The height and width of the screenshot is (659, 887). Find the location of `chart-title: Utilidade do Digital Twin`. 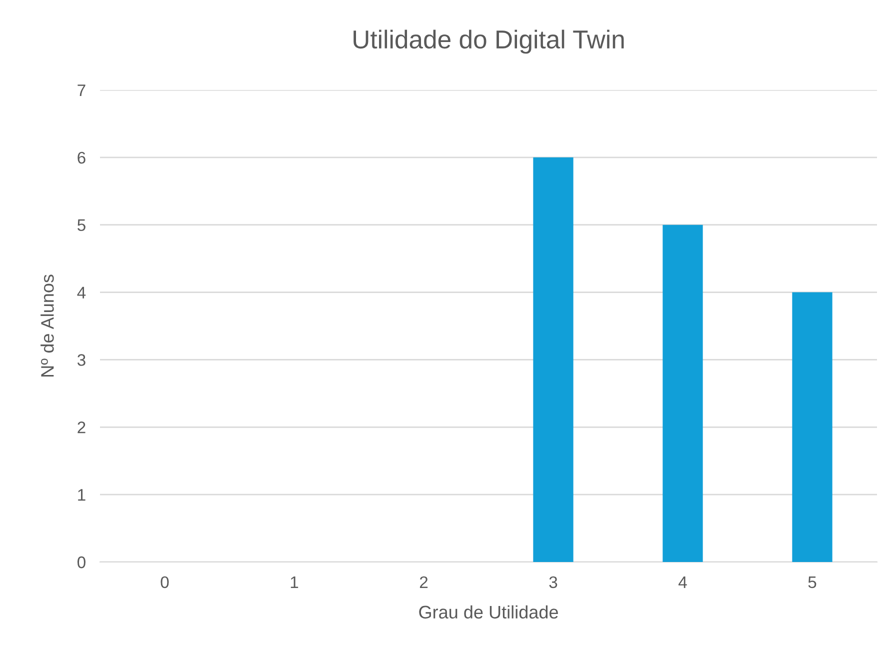

chart-title: Utilidade do Digital Twin is located at coordinates (489, 42).